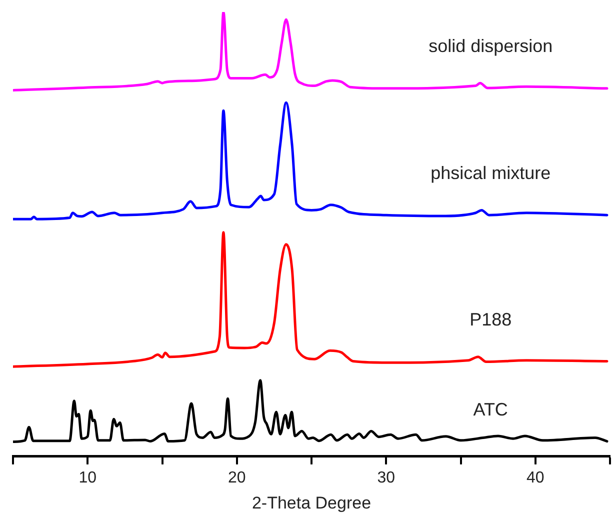 The height and width of the screenshot is (522, 614). Describe the element at coordinates (87, 477) in the screenshot. I see `x-tick-label: 10` at that location.